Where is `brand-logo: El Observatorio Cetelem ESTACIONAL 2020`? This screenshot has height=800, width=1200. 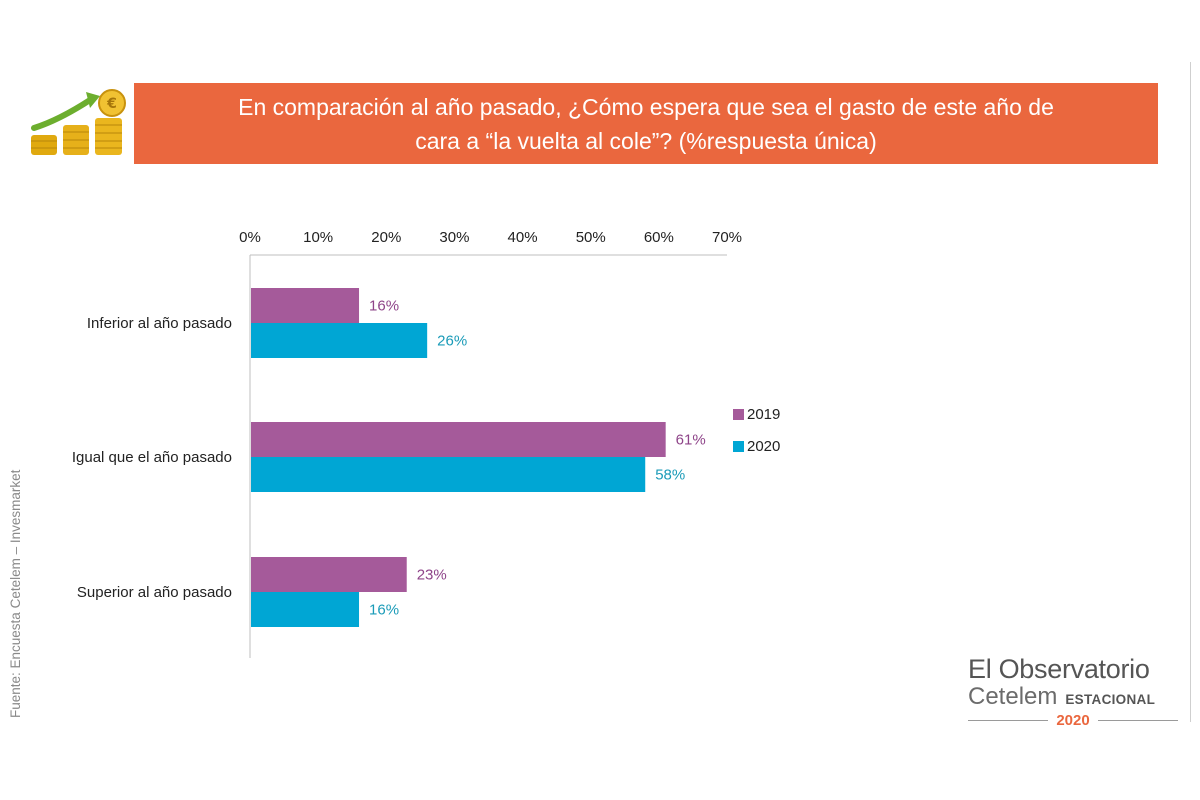
brand-logo: El Observatorio Cetelem ESTACIONAL 2020 is located at coordinates (1073, 692).